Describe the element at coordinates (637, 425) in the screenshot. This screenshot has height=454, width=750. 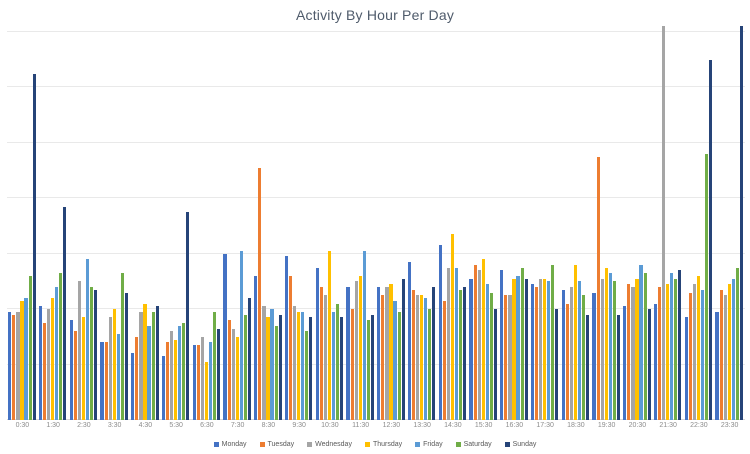
I see `x-axis-label: 20:30` at that location.